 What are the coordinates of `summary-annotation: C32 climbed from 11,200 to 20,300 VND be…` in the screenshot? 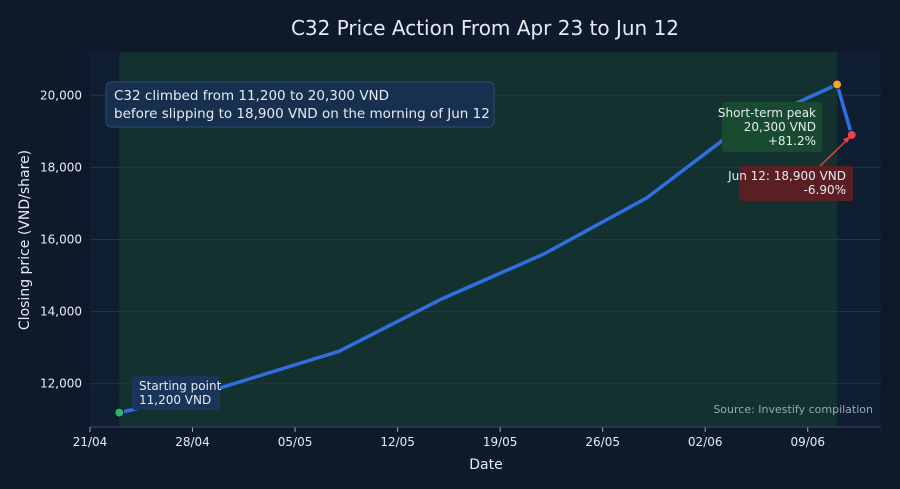 It's located at (300, 104).